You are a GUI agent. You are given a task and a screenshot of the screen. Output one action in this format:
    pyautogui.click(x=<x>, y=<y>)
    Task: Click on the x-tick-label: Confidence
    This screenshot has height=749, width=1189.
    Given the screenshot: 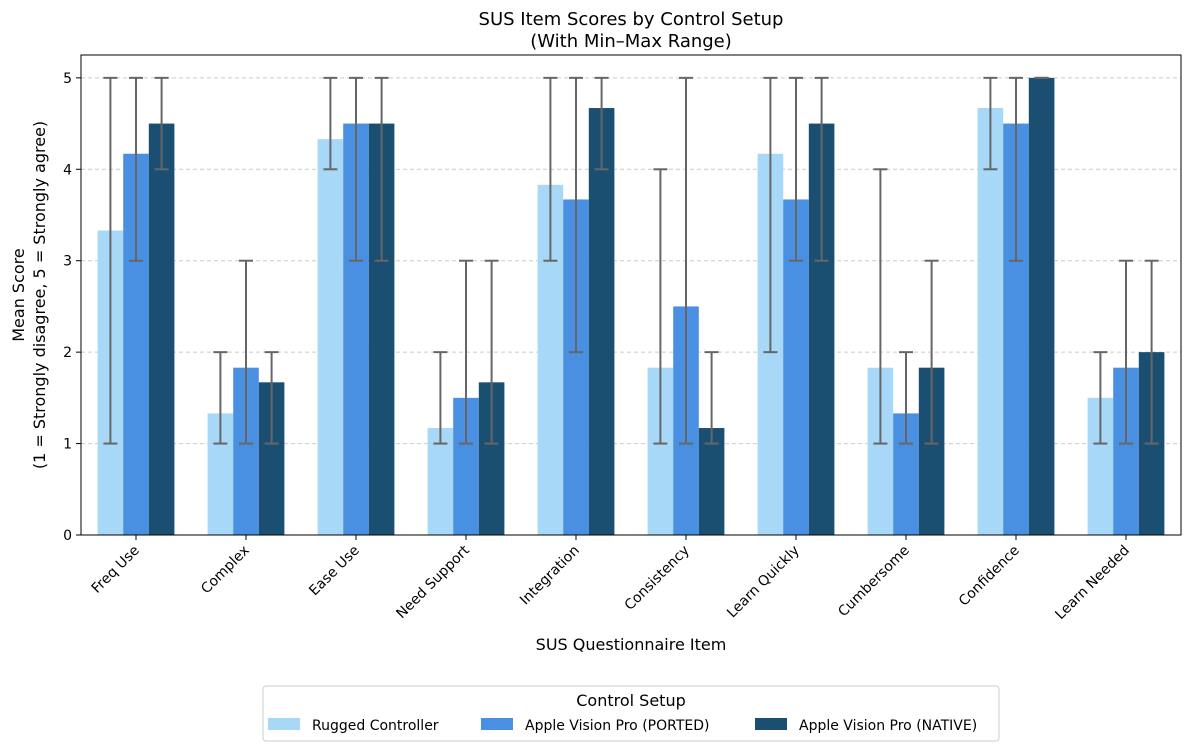 What is the action you would take?
    pyautogui.click(x=989, y=576)
    